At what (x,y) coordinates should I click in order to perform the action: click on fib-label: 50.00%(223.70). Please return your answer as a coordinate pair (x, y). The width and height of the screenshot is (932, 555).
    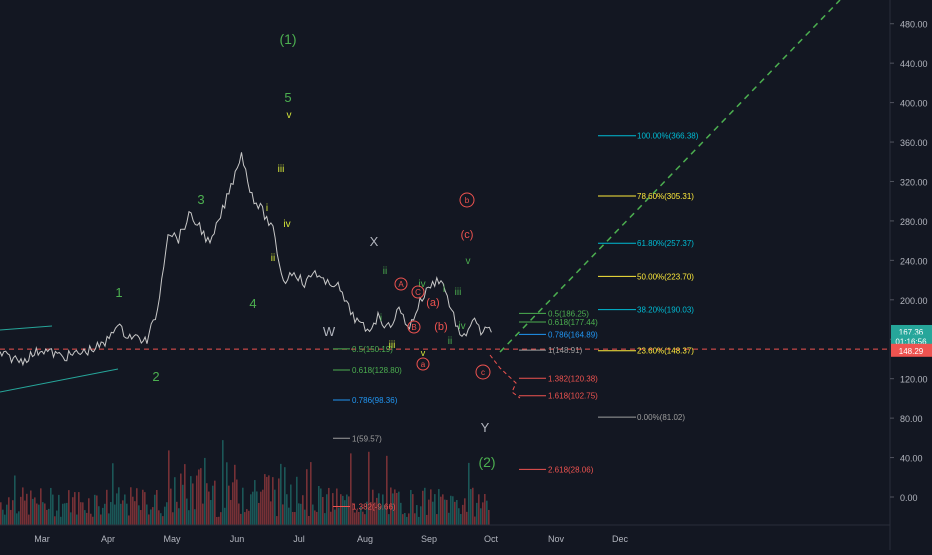
    Looking at the image, I should click on (665, 276).